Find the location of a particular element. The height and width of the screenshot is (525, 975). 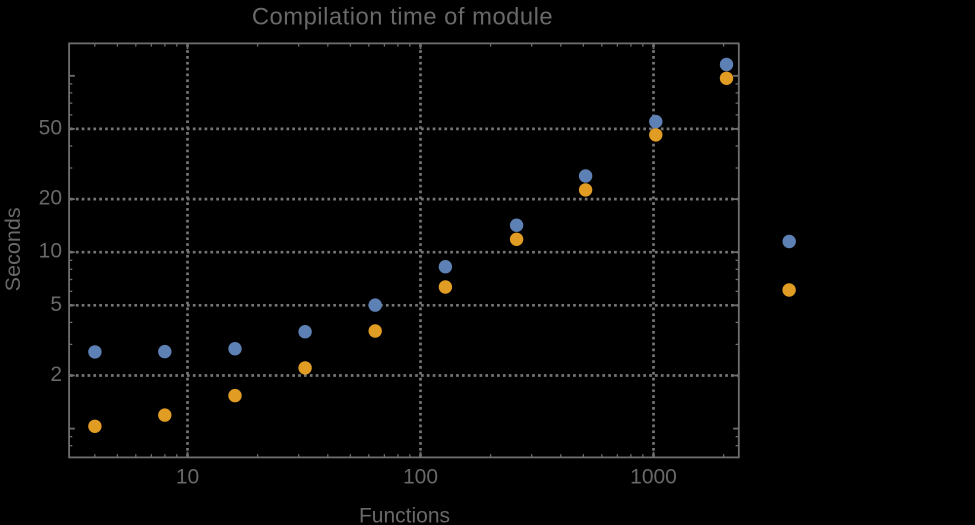

svg-text: 2 is located at coordinates (56, 374).